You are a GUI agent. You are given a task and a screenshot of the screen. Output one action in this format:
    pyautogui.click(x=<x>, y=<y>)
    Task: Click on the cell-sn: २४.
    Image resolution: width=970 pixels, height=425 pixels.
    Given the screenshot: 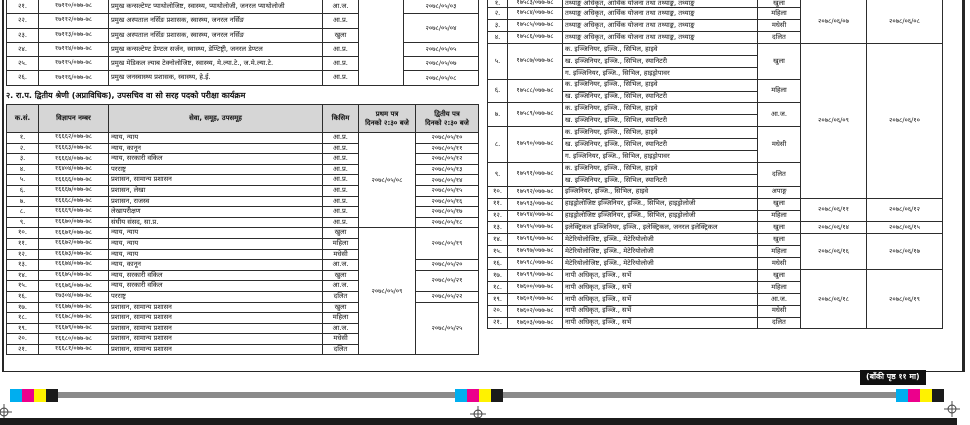 What is the action you would take?
    pyautogui.click(x=22, y=49)
    